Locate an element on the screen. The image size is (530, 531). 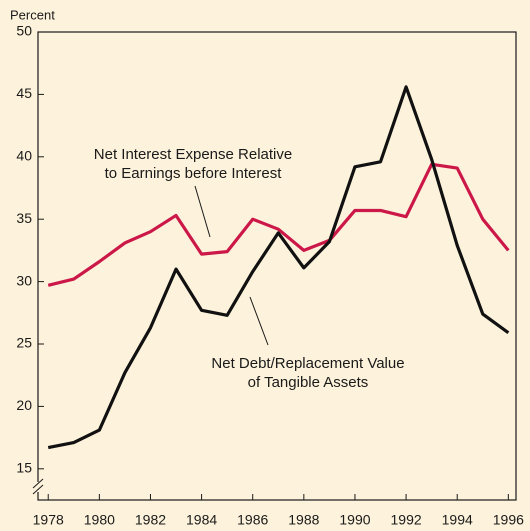
x-tick-label: 1982 is located at coordinates (150, 520).